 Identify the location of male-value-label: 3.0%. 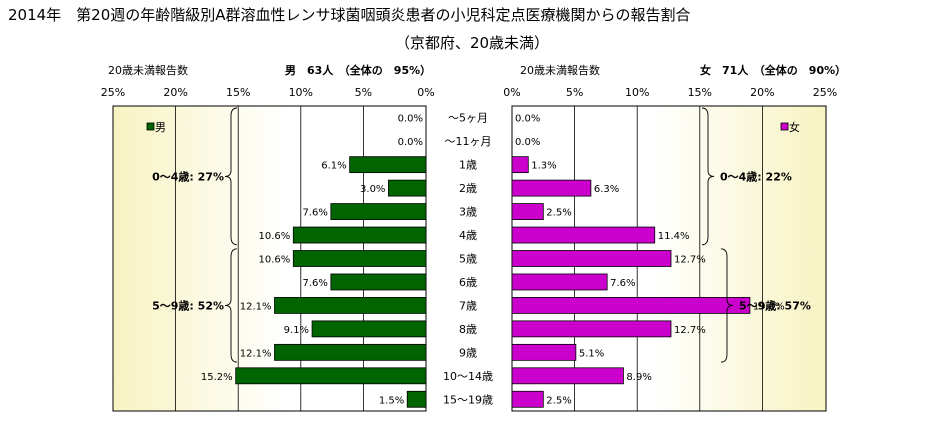
(372, 189).